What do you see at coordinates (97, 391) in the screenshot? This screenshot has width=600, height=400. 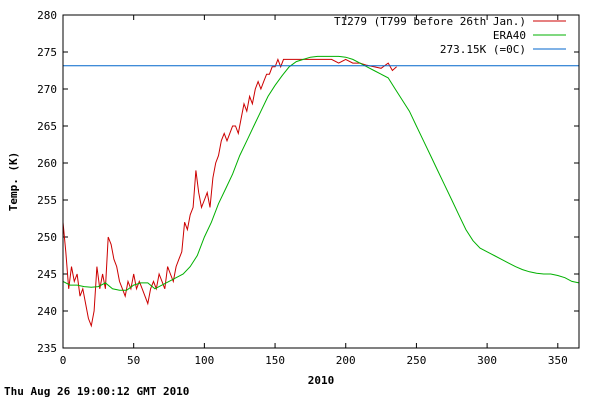 I see `timestamp-footer: Thu Aug 26 19:00:12 GMT 2010` at bounding box center [97, 391].